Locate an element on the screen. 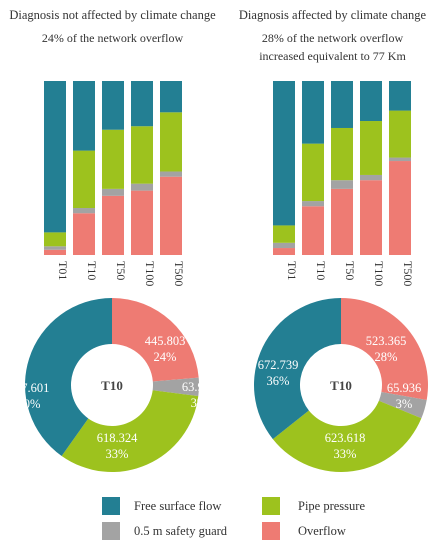 Image resolution: width=447 pixels, height=550 pixels. donut-value-label: 523.365 is located at coordinates (386, 341).